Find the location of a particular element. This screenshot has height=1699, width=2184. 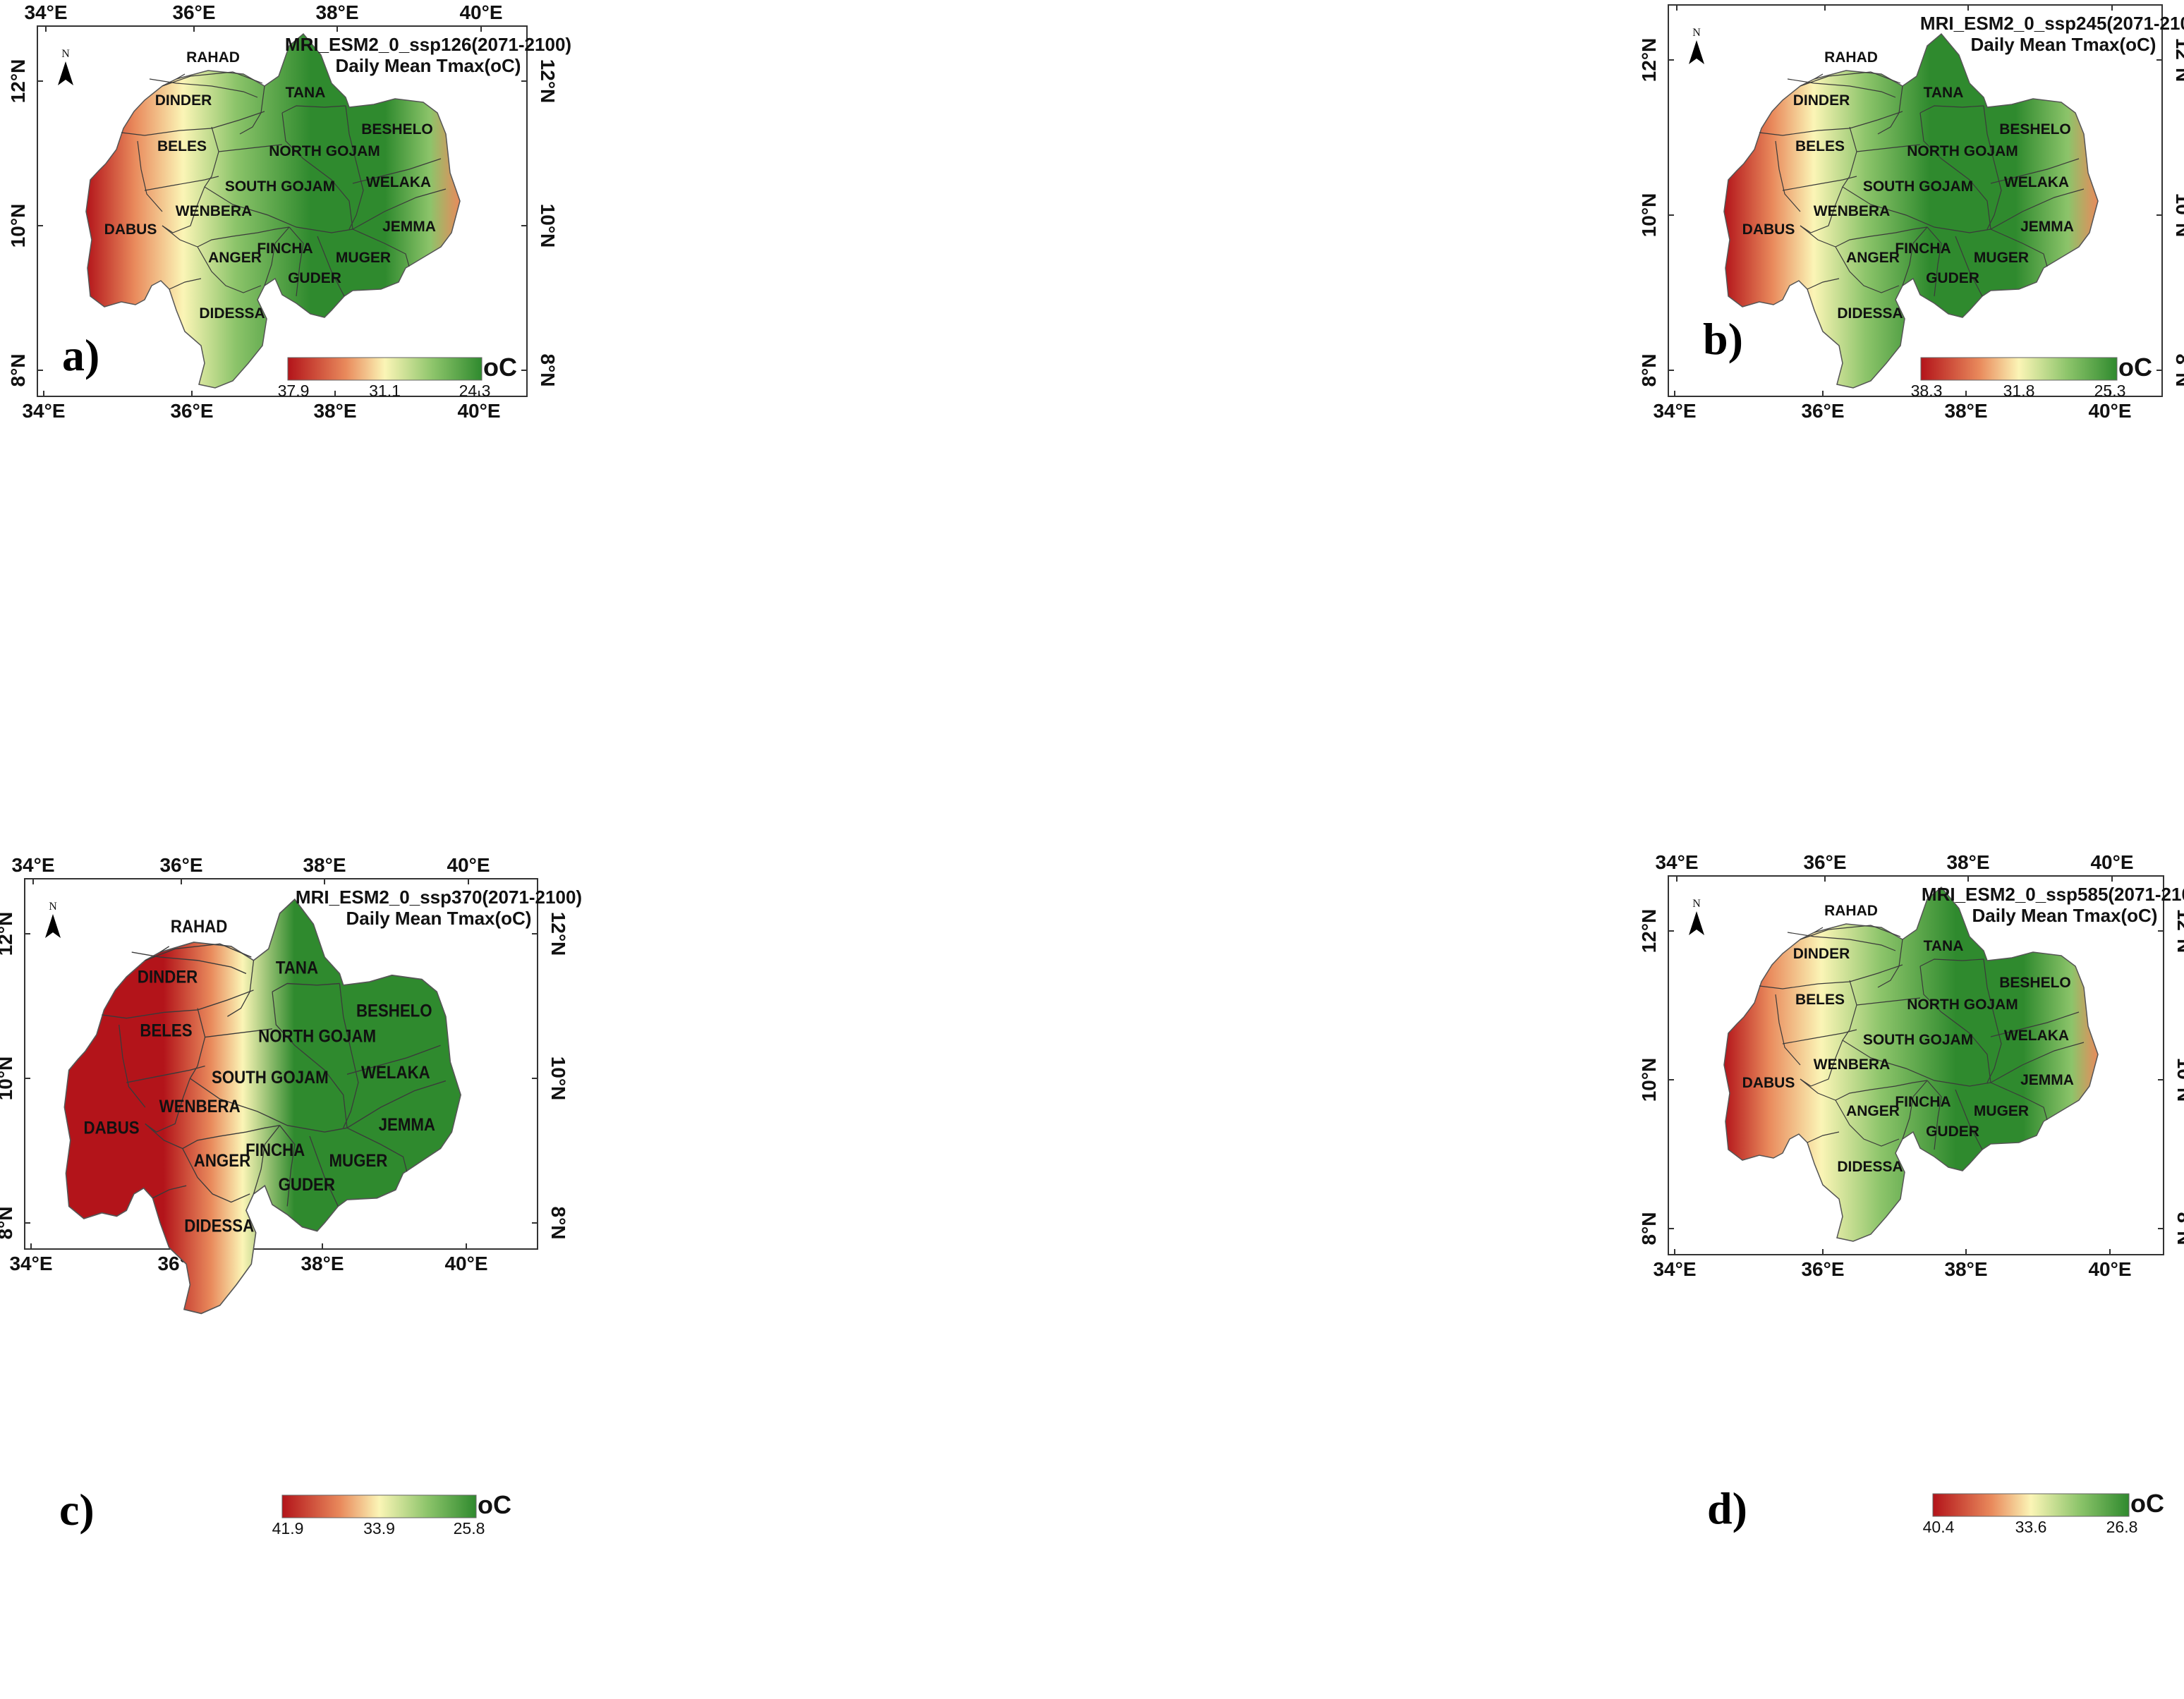

legend-value-min: 25.8 is located at coordinates (469, 1528).